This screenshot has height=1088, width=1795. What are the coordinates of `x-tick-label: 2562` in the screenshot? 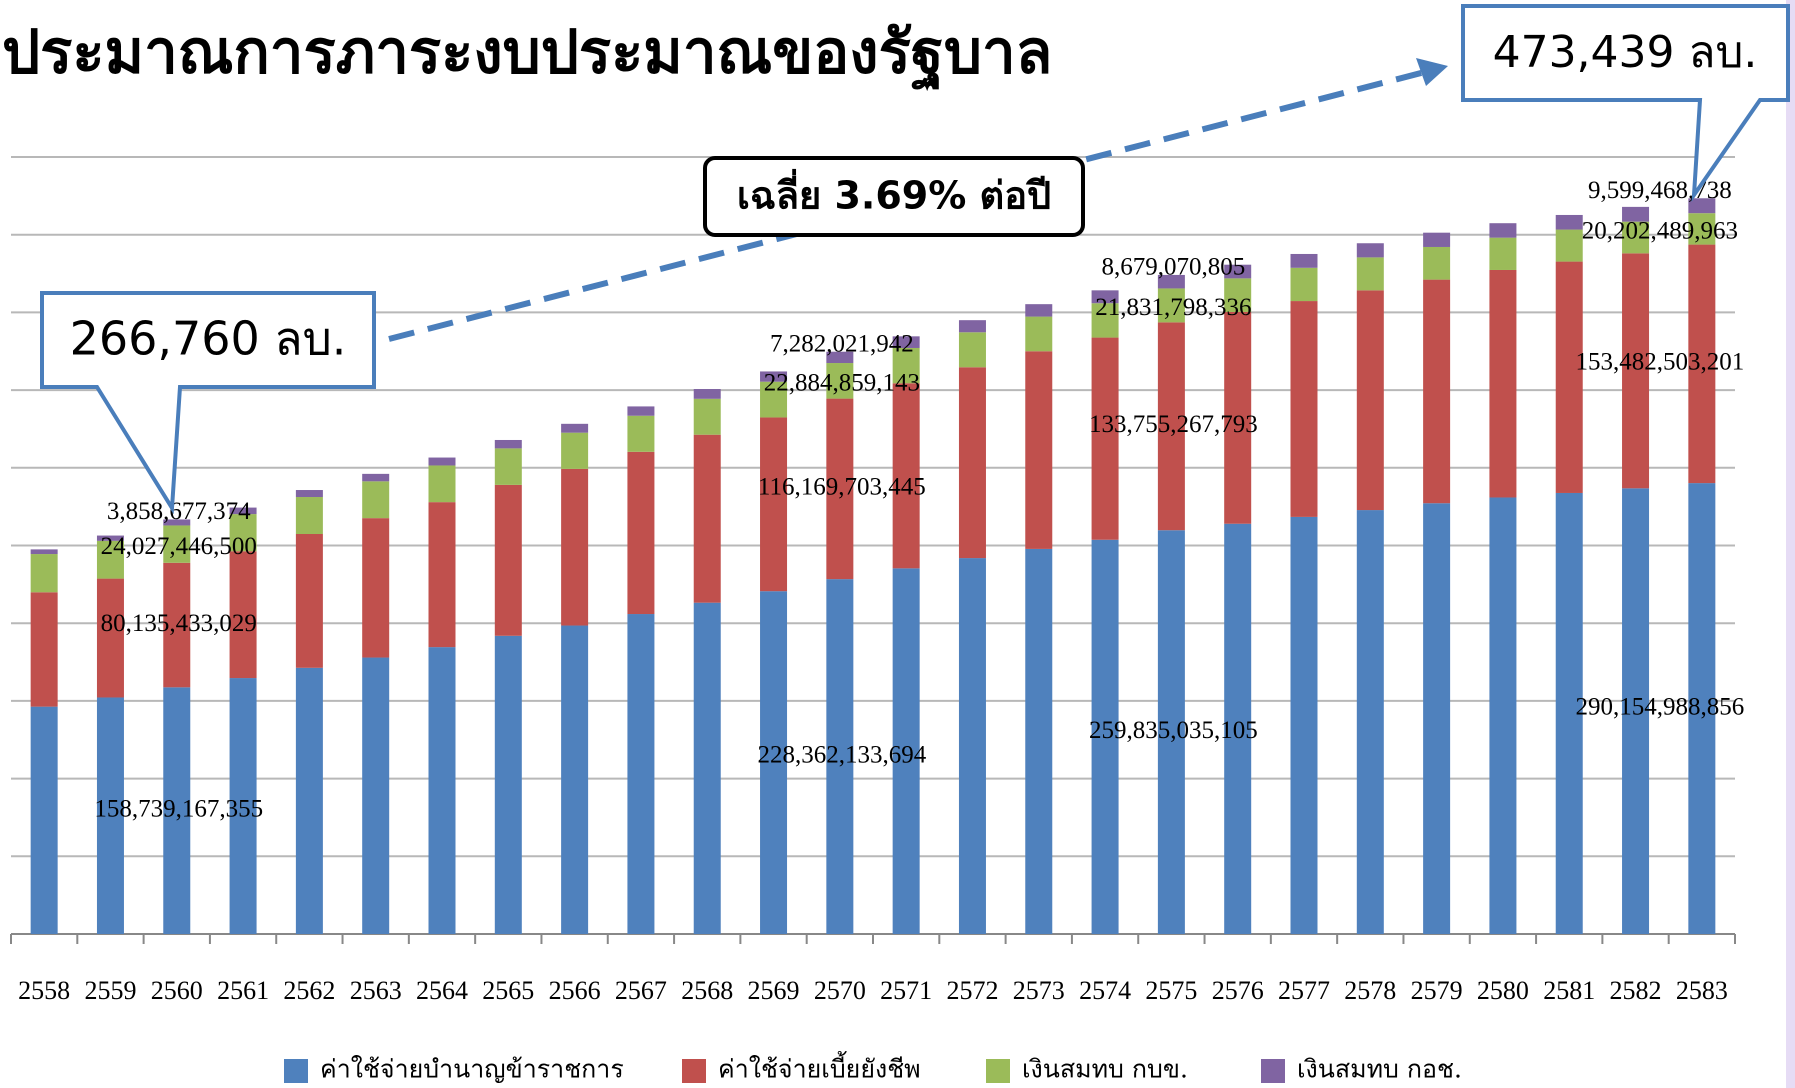 It's located at (309, 990).